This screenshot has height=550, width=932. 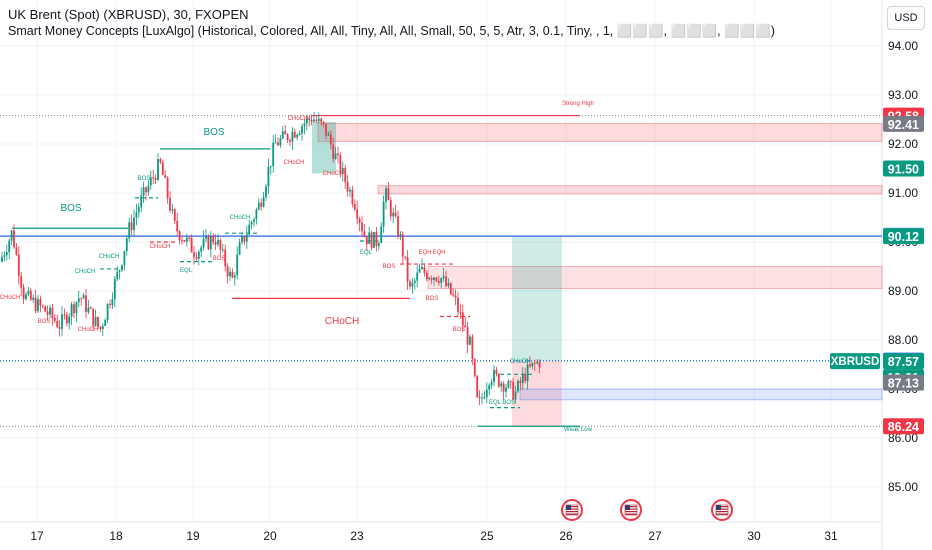 What do you see at coordinates (906, 18) in the screenshot?
I see `currency-button: USD` at bounding box center [906, 18].